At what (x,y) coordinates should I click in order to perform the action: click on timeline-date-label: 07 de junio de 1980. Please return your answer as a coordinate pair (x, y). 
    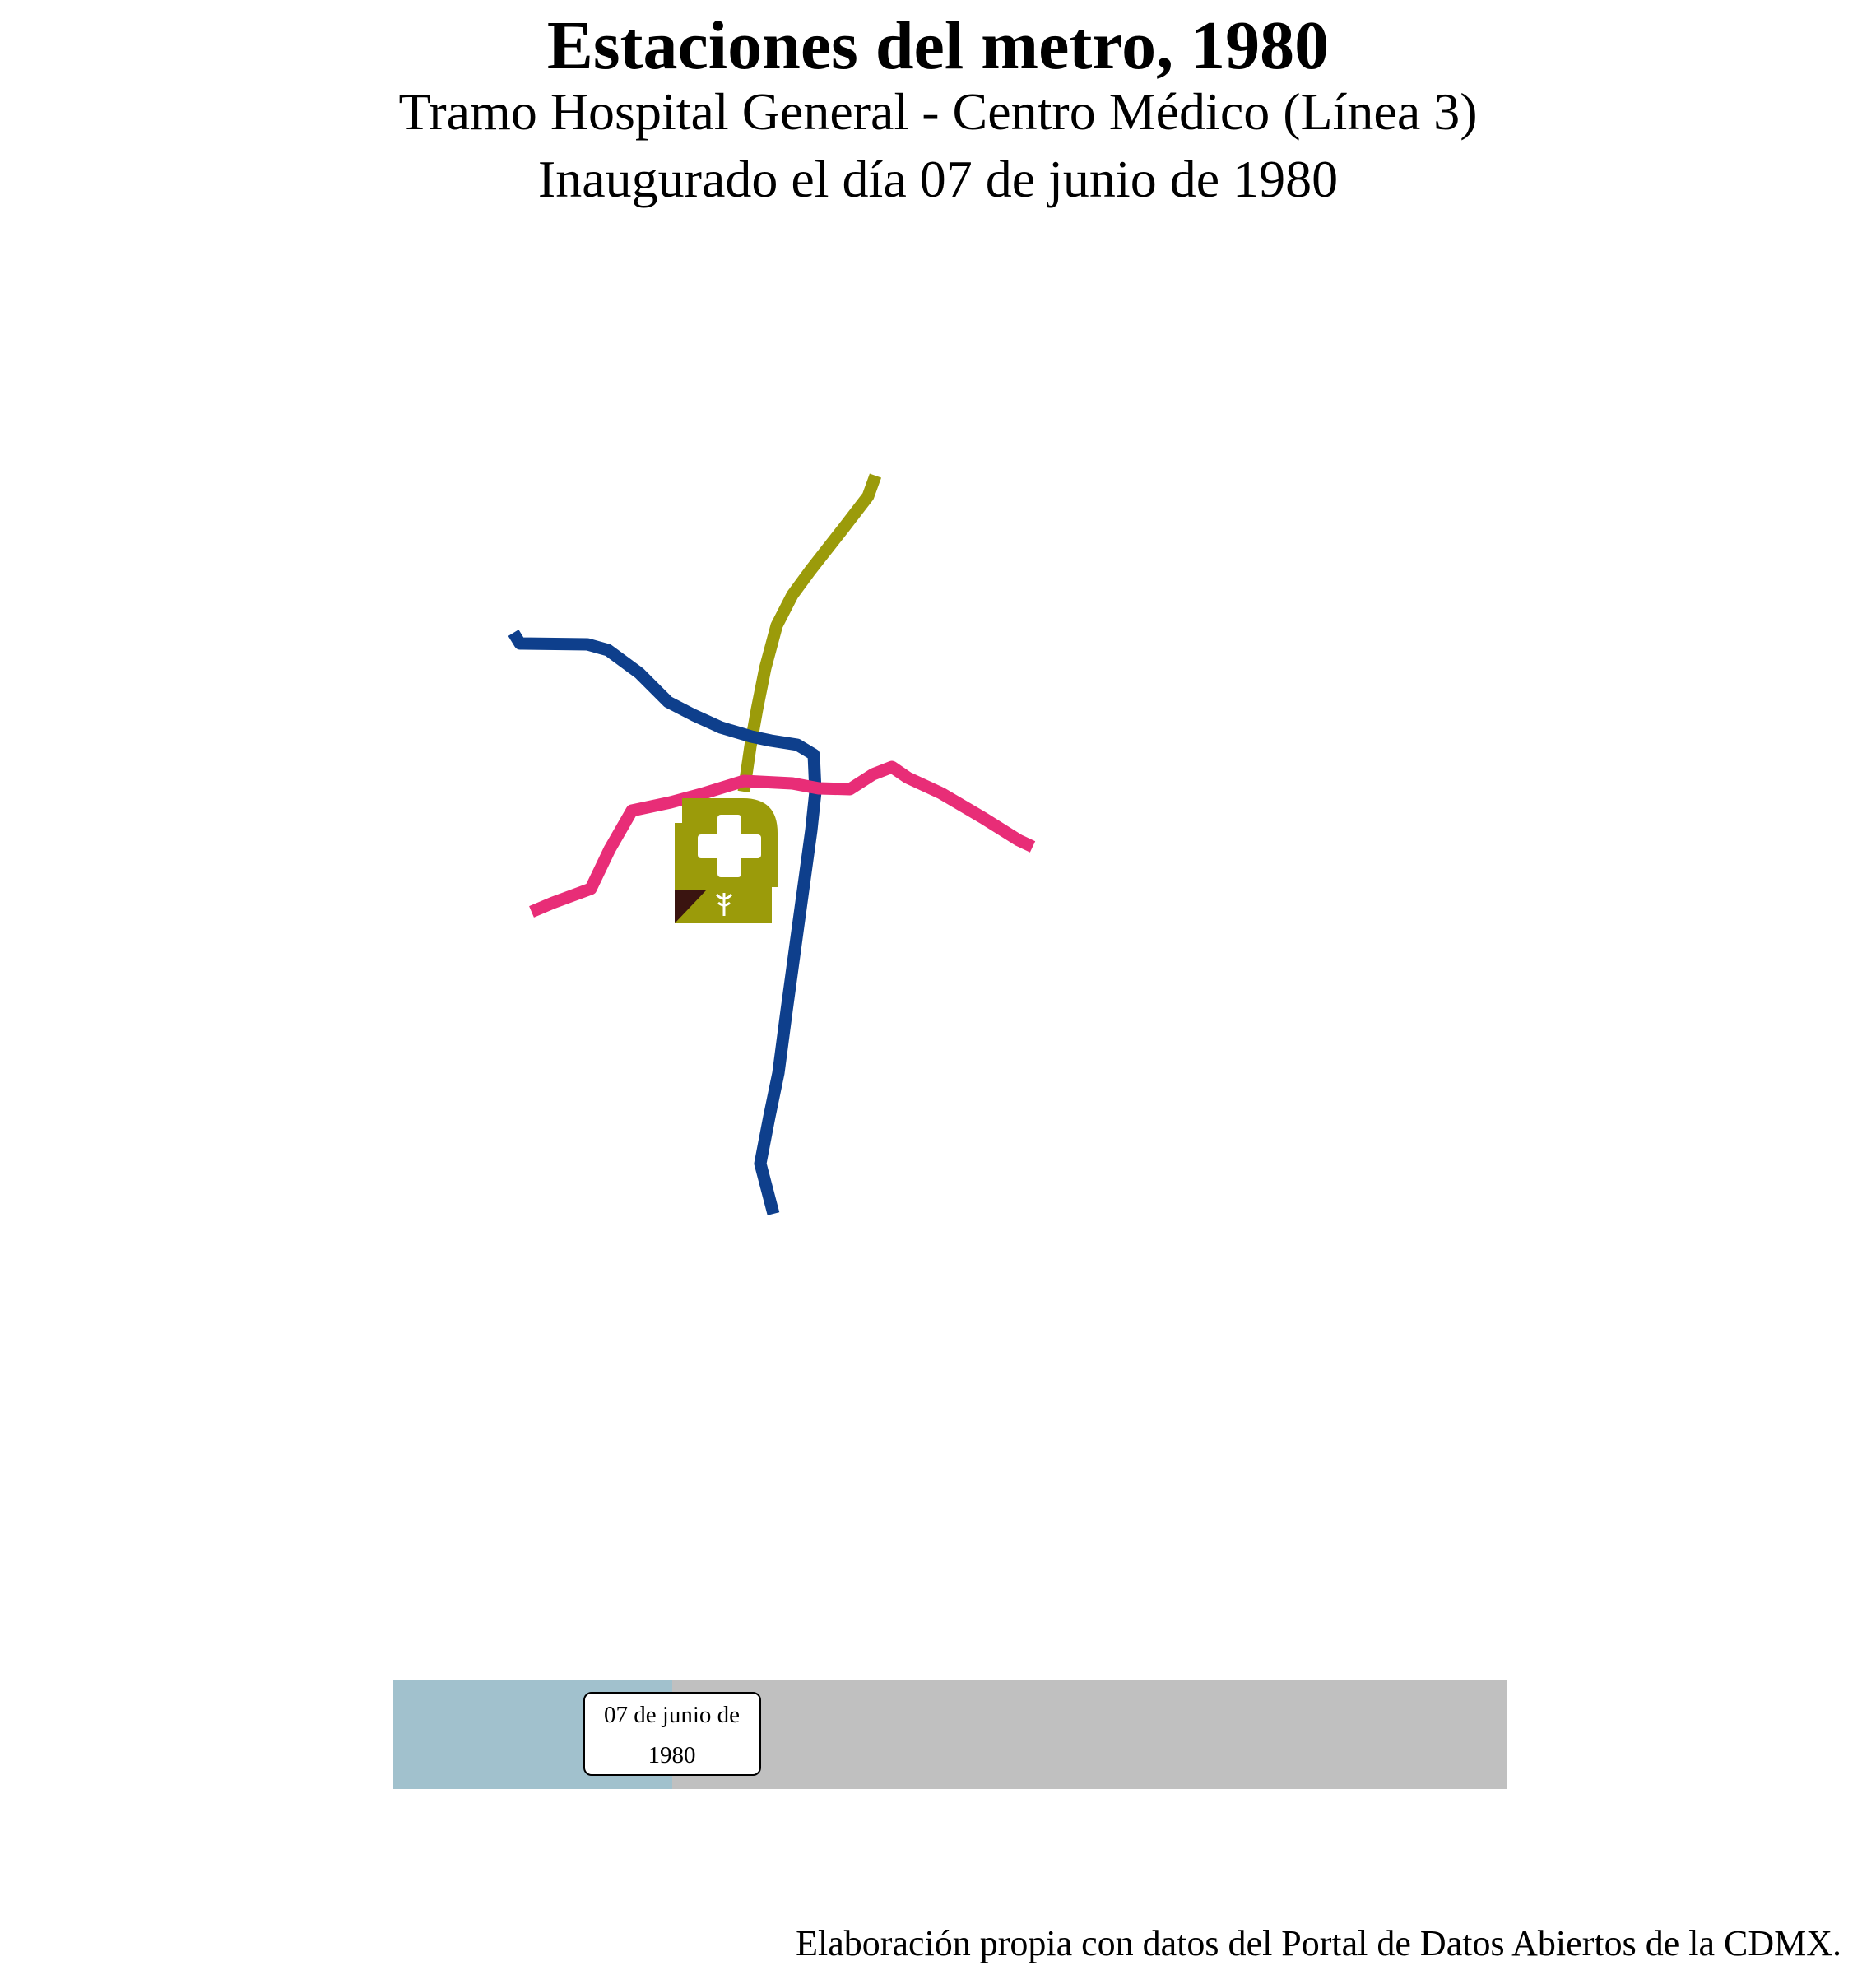
    Looking at the image, I should click on (672, 1734).